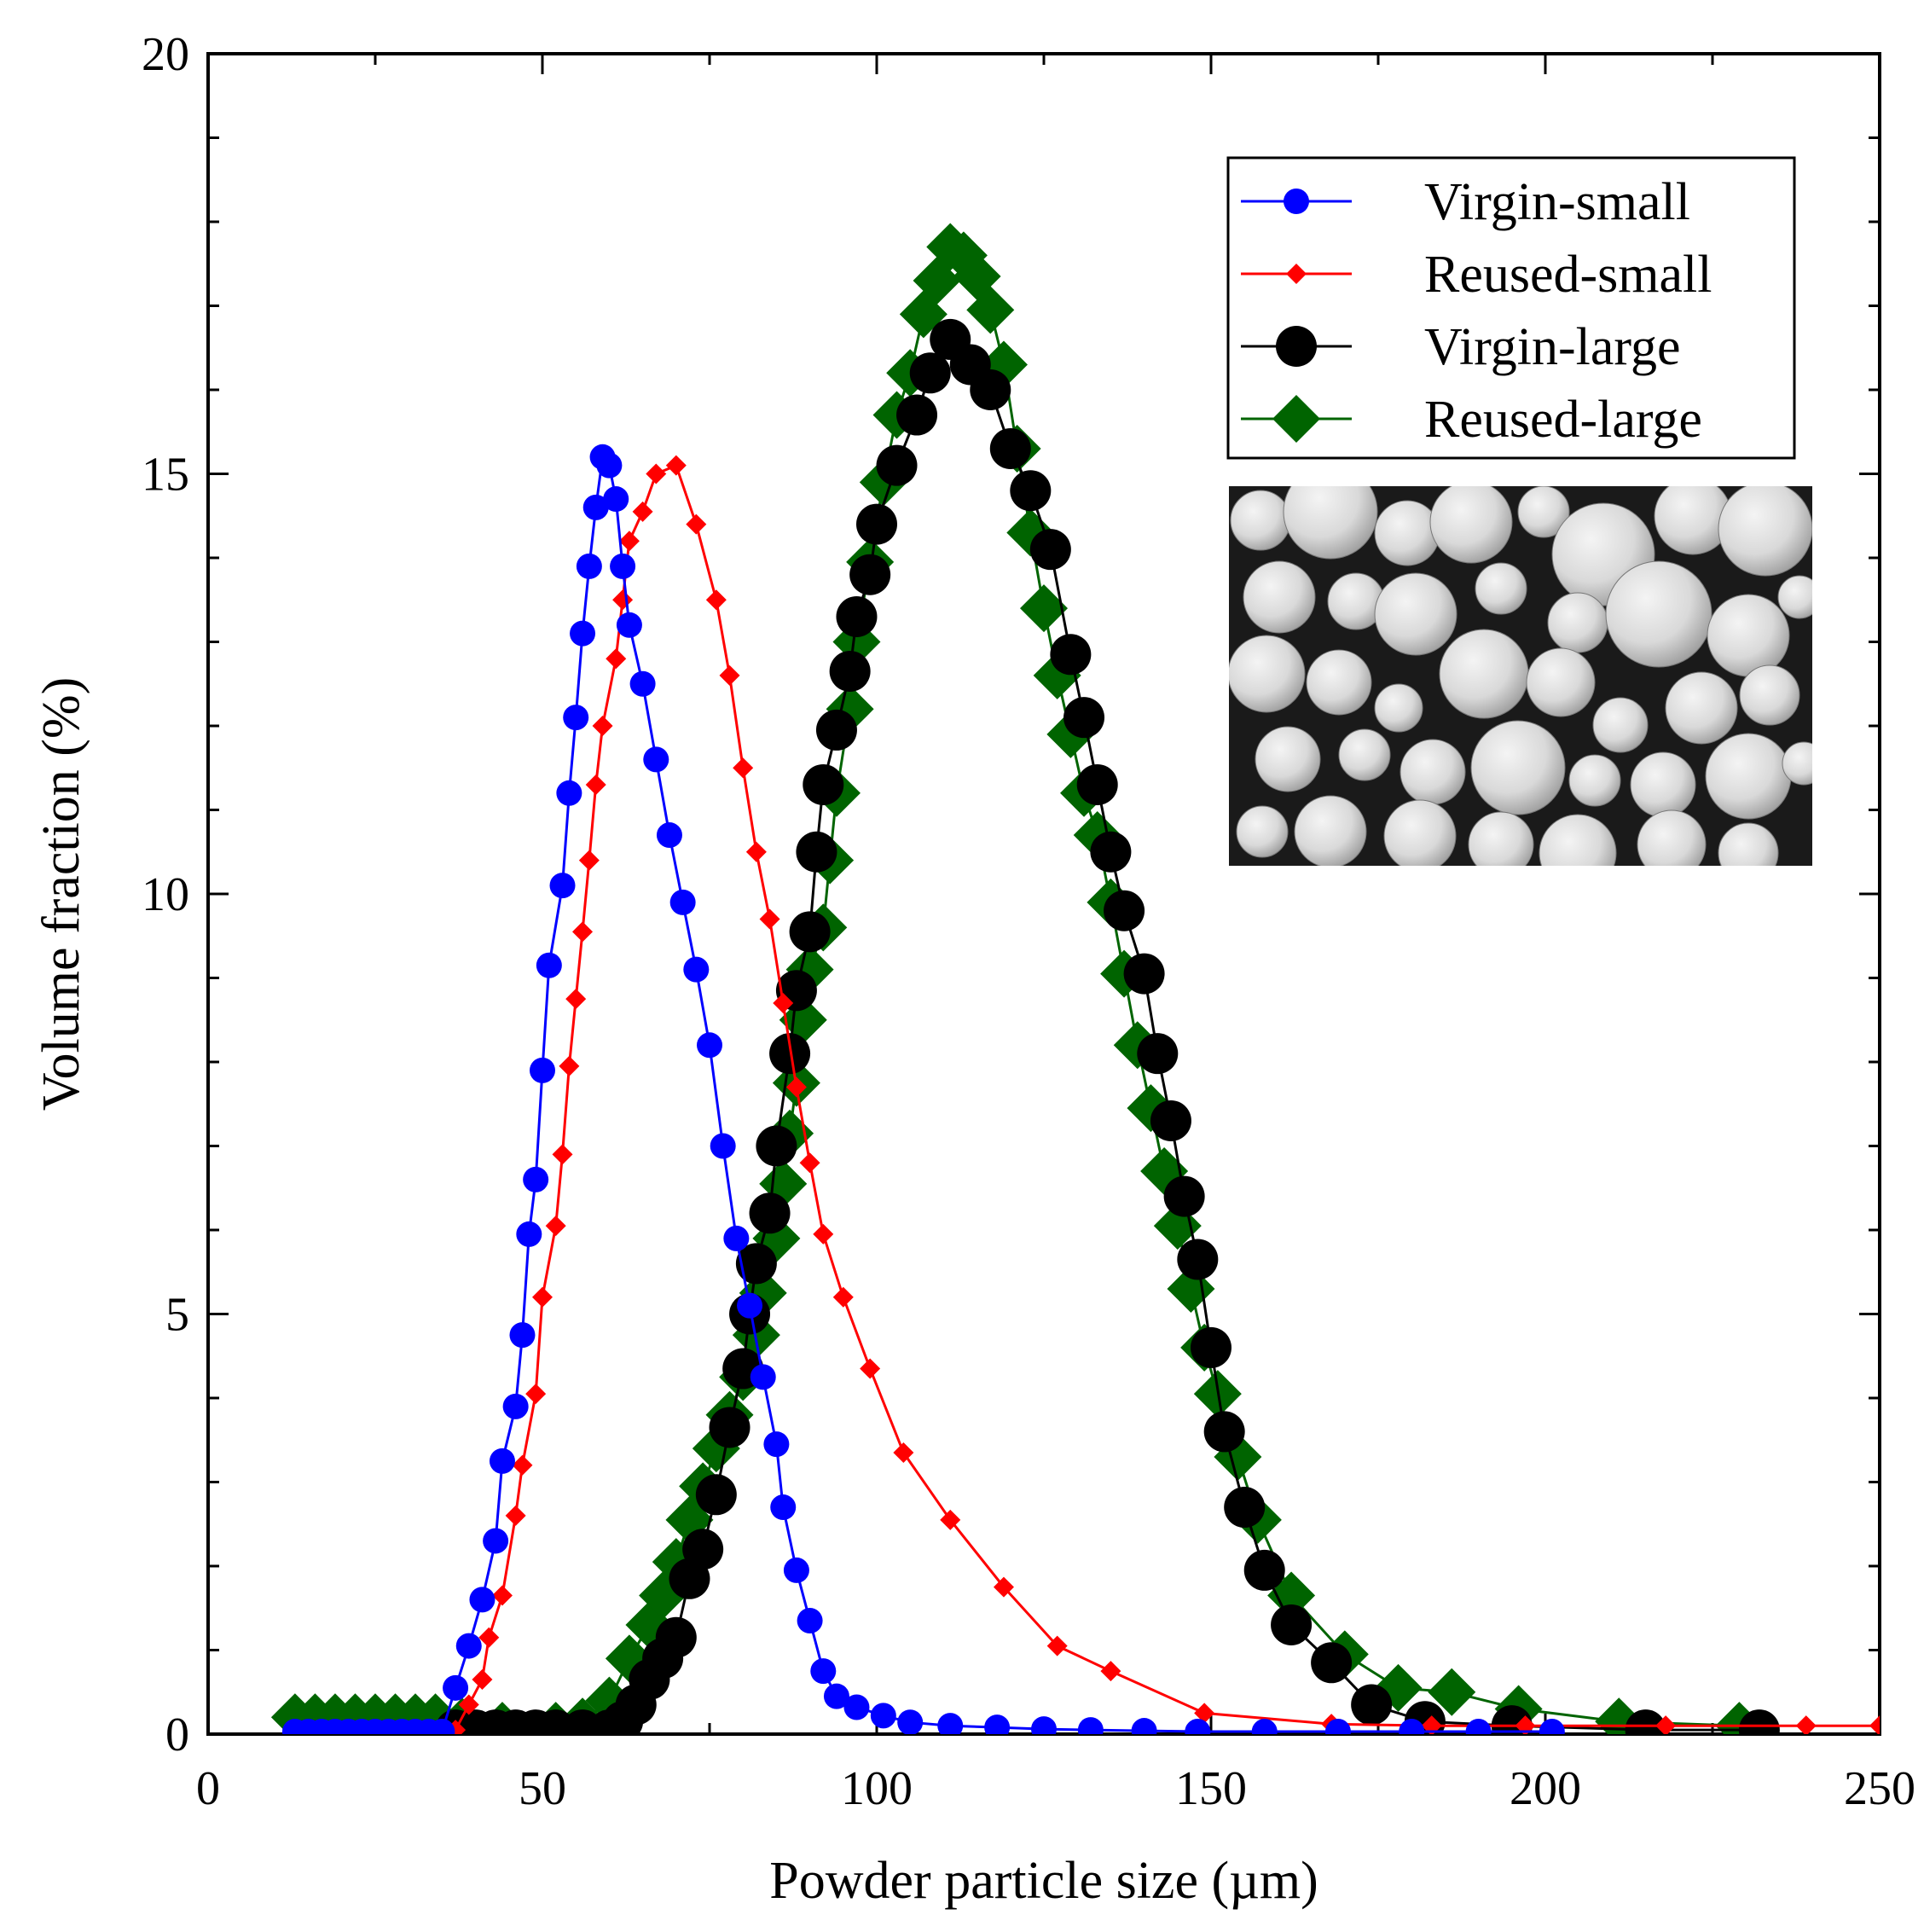 The image size is (1924, 1932). I want to click on x-tick-label: 0, so click(208, 1788).